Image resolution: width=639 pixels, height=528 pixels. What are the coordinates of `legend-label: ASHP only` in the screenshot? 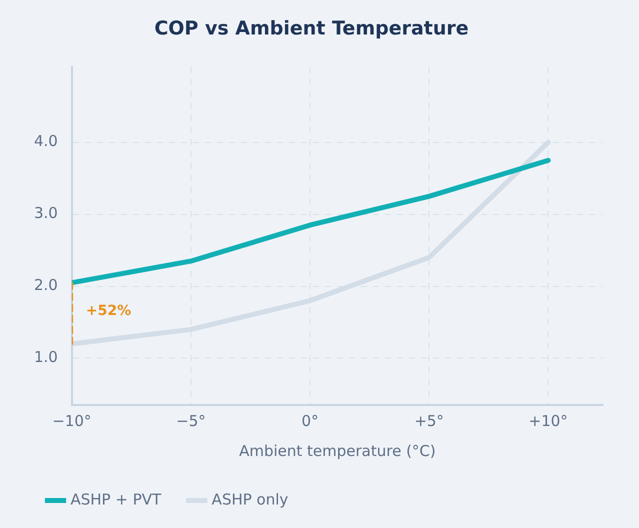 It's located at (250, 499).